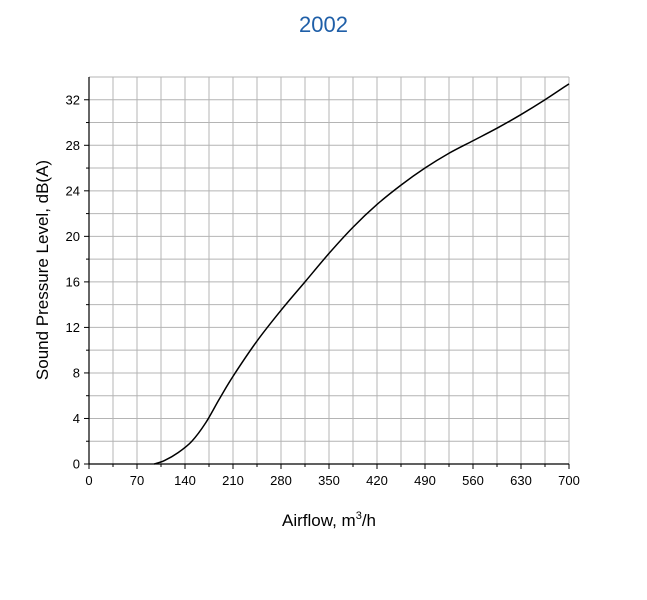  I want to click on y-tick-label: 32, so click(73, 99).